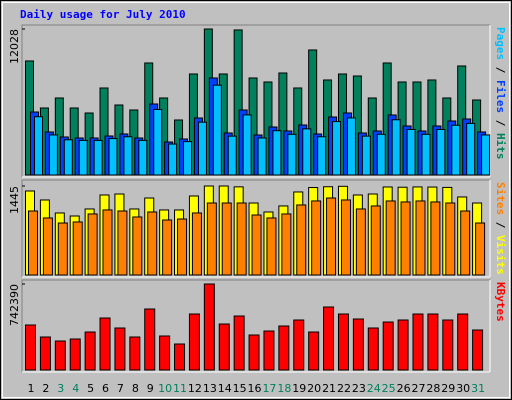 Image resolution: width=512 pixels, height=400 pixels. Describe the element at coordinates (463, 388) in the screenshot. I see `x-tick-label: 30` at that location.